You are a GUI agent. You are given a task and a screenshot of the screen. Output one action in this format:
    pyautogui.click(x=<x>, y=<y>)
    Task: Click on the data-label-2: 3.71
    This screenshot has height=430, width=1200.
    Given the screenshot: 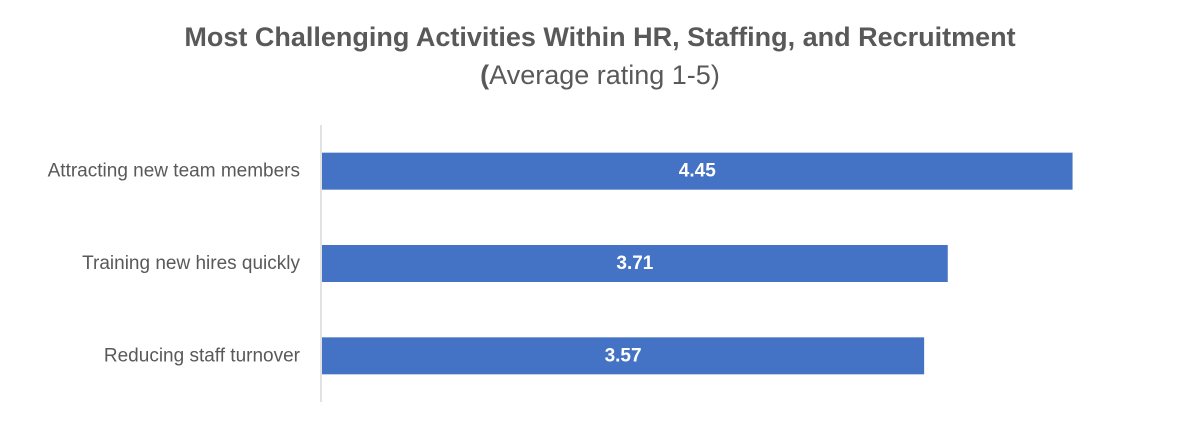 What is the action you would take?
    pyautogui.click(x=634, y=263)
    